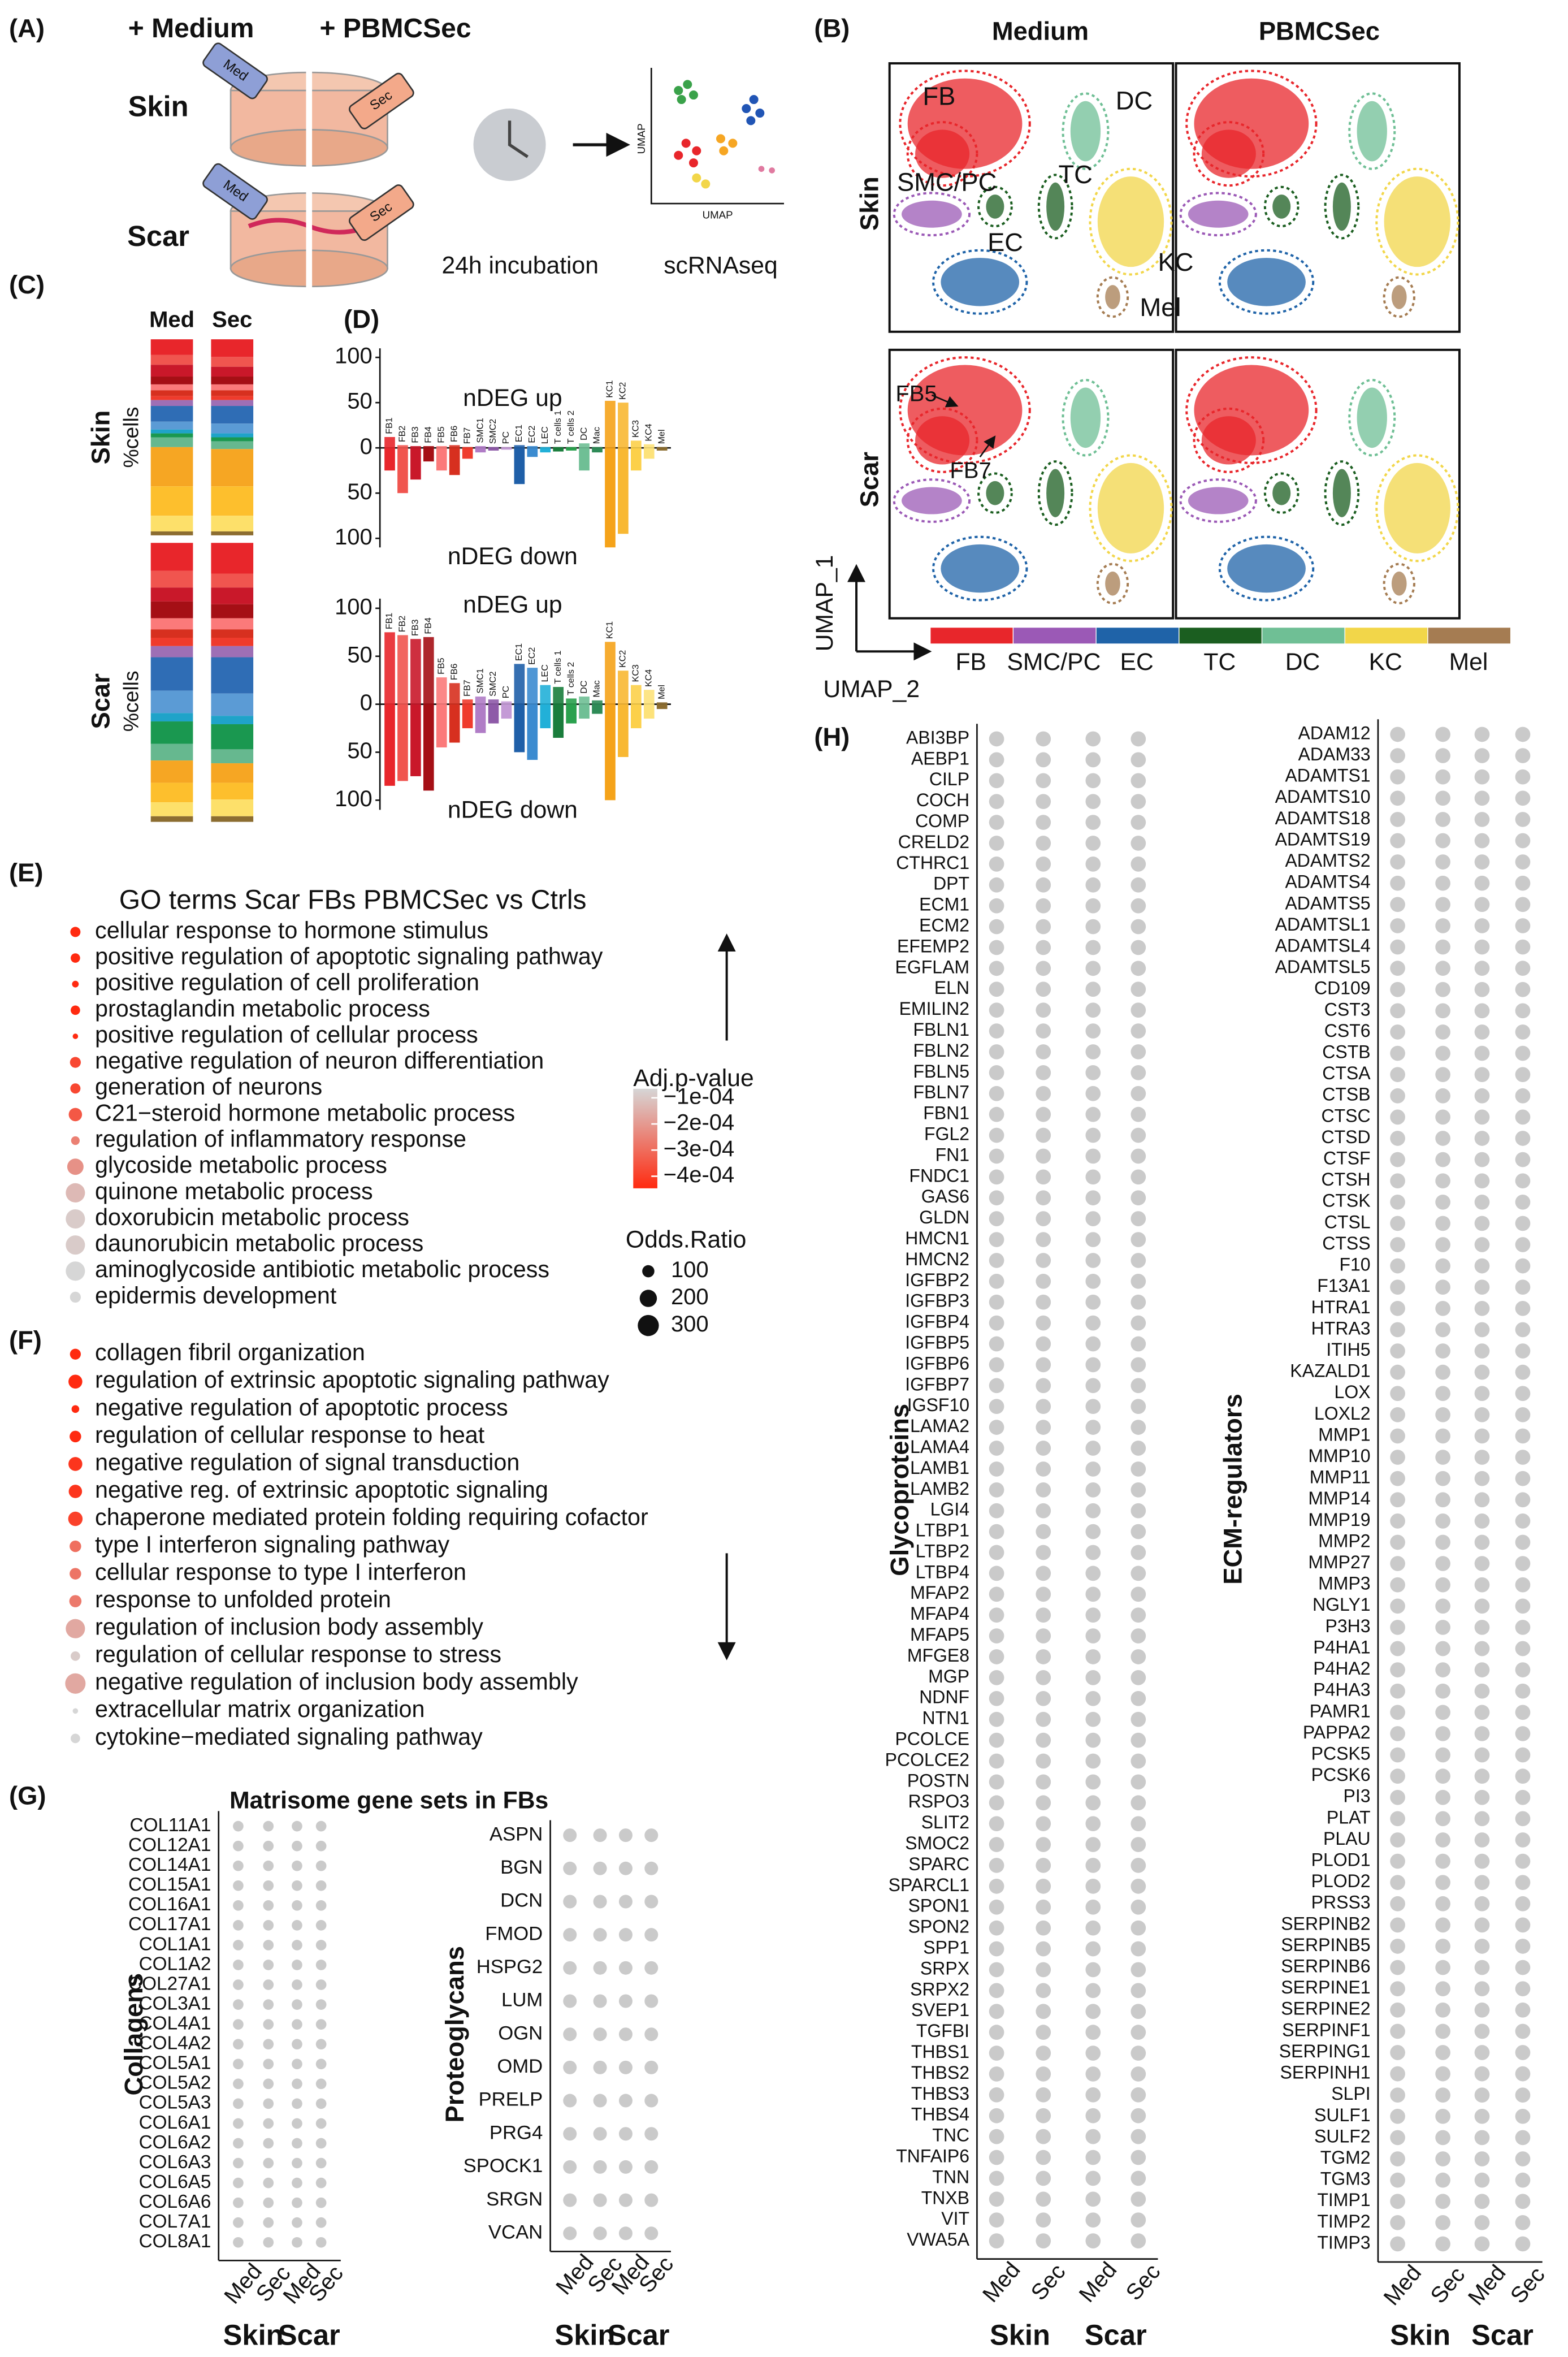 The image size is (1568, 2357). Describe the element at coordinates (1001, 2282) in the screenshot. I see `condition-label: Med` at that location.